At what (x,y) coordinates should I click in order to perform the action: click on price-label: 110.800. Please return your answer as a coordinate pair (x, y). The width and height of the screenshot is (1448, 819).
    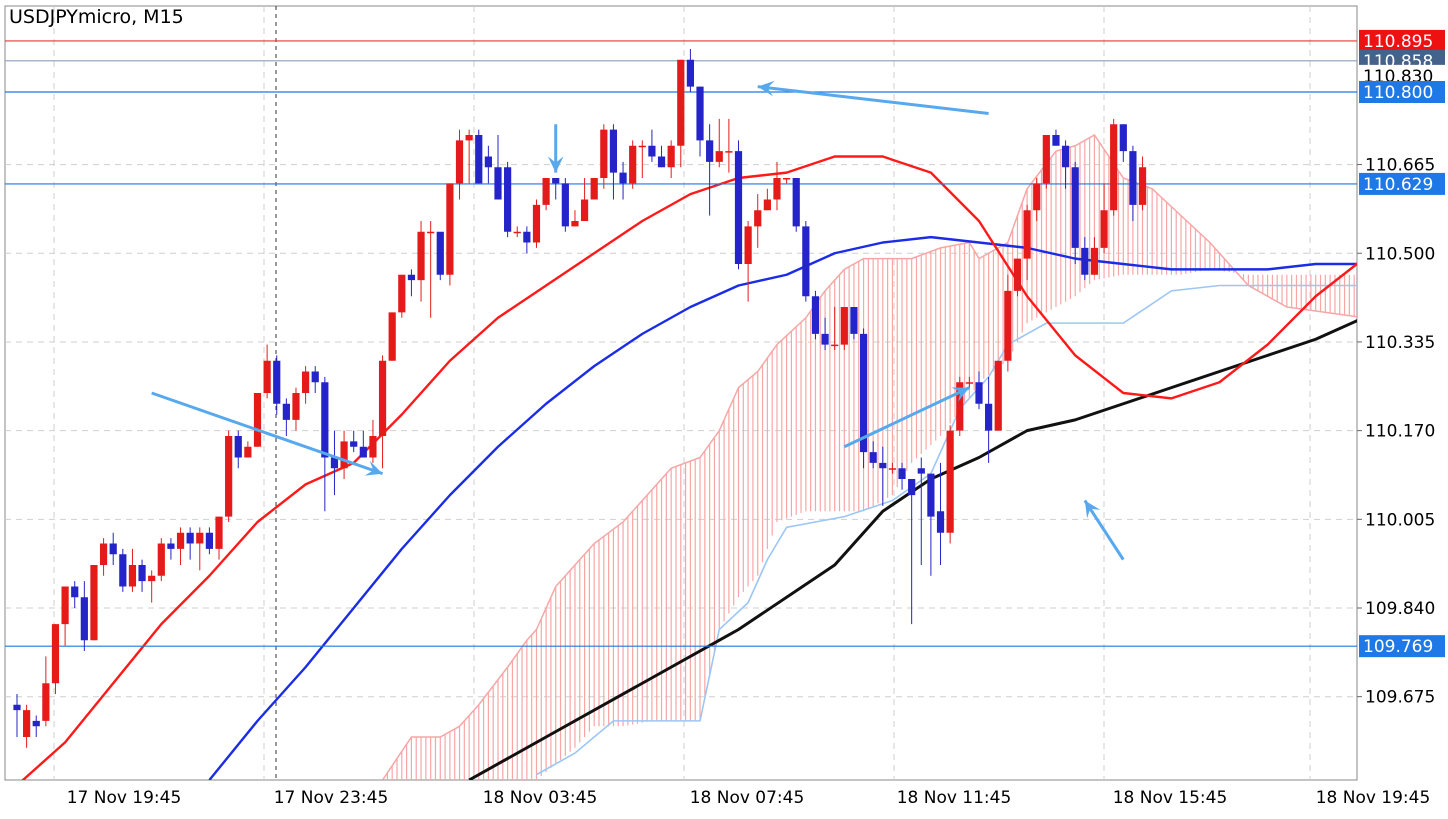
    Looking at the image, I should click on (1398, 93).